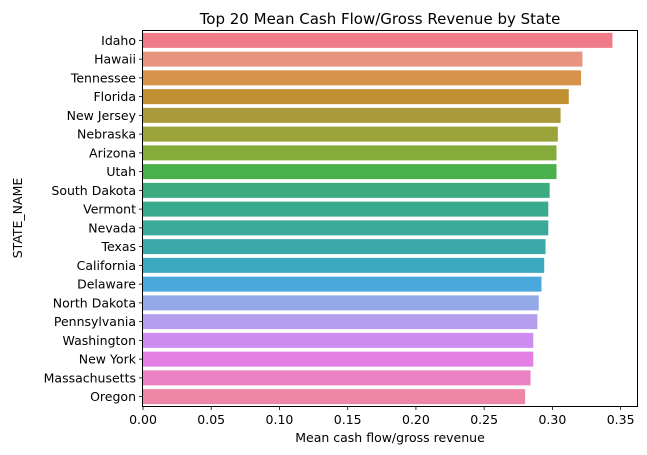  I want to click on x-axis-ticks: 0.00 0.05 0.10 0.15 0.20 0.25 0.30 0.35, so click(382, 416).